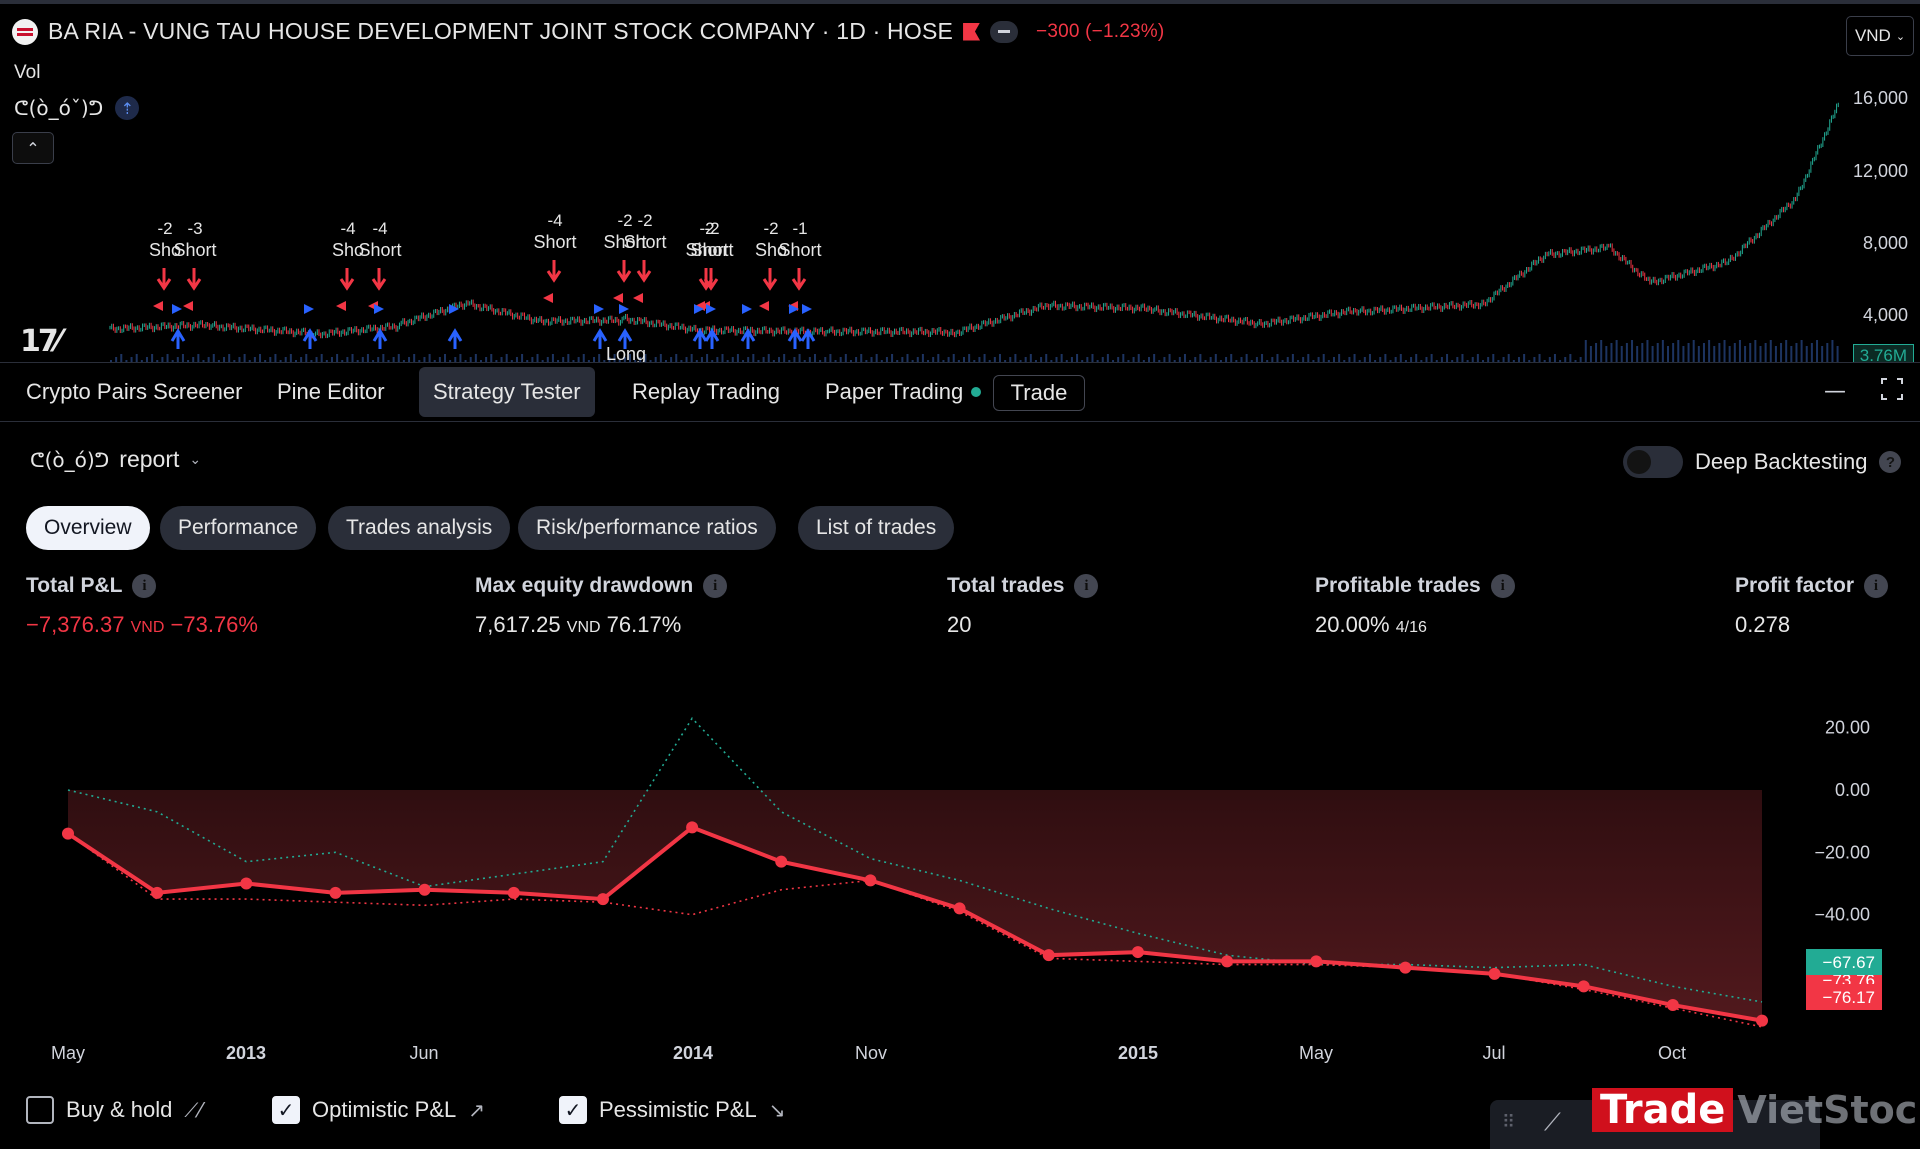  Describe the element at coordinates (903, 392) in the screenshot. I see `tab-paper-trading: Paper Trading` at that location.